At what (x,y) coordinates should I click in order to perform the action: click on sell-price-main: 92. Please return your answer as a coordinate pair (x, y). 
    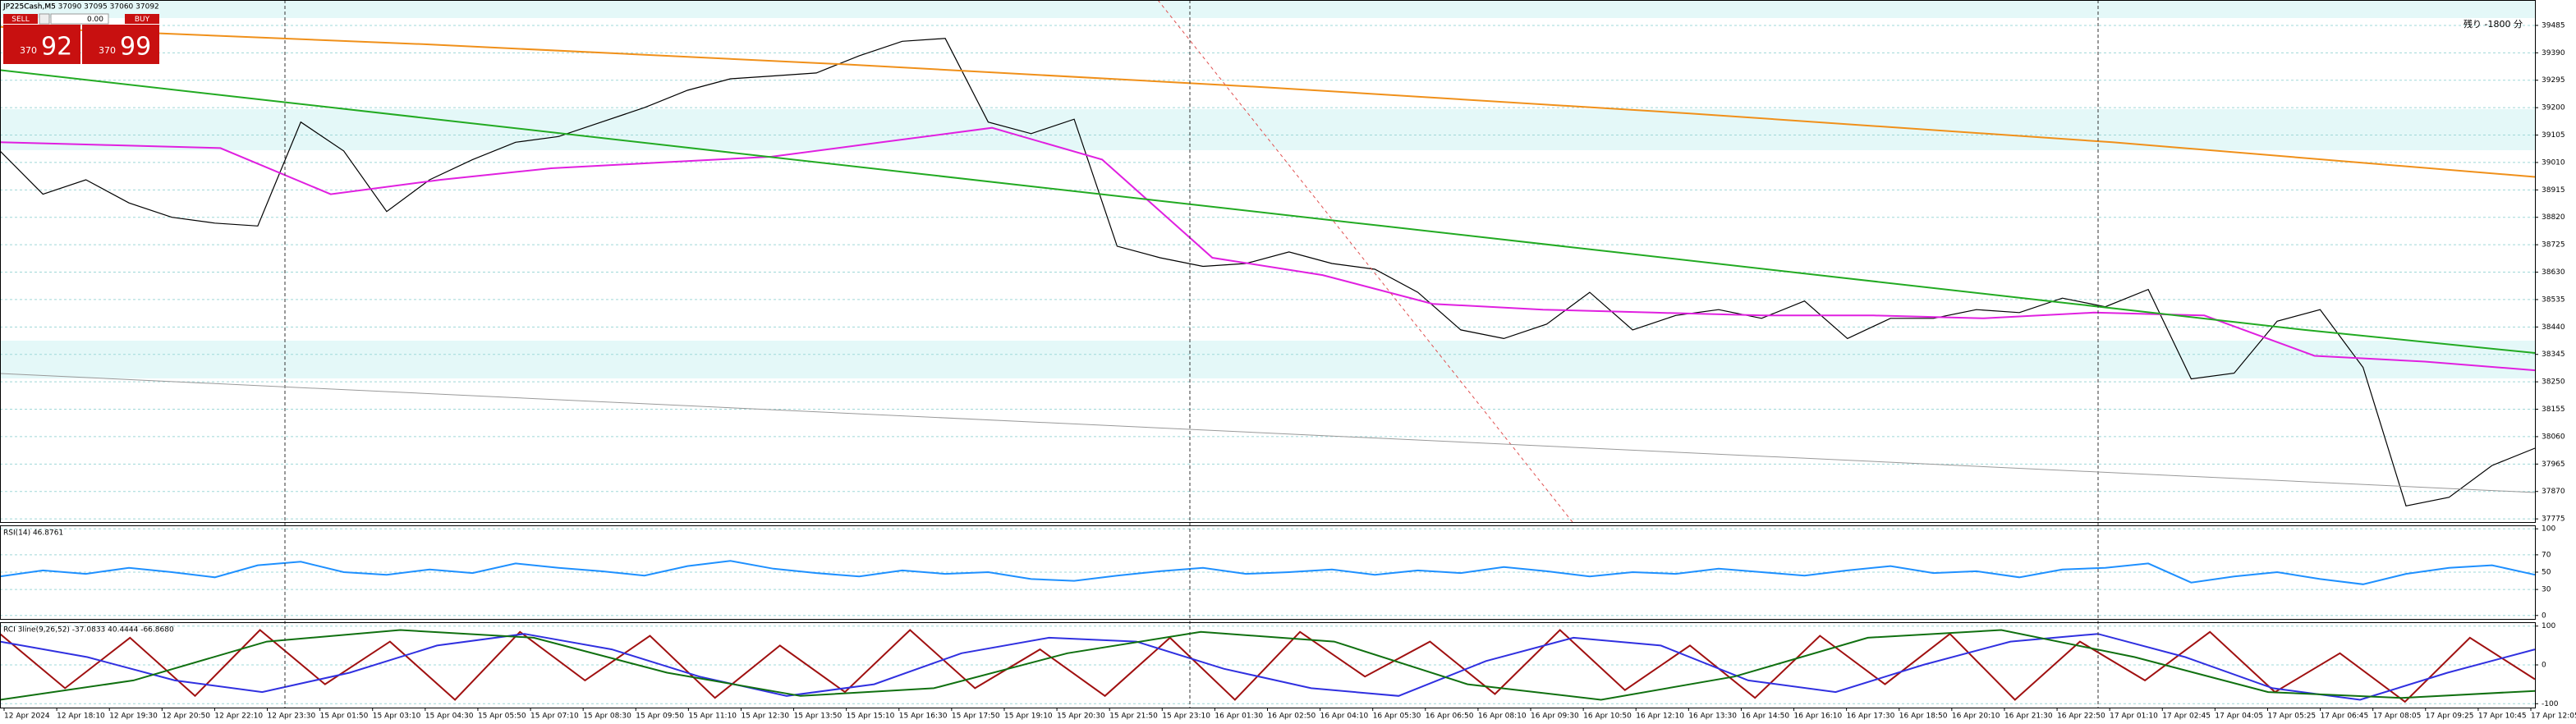
    Looking at the image, I should click on (56, 47).